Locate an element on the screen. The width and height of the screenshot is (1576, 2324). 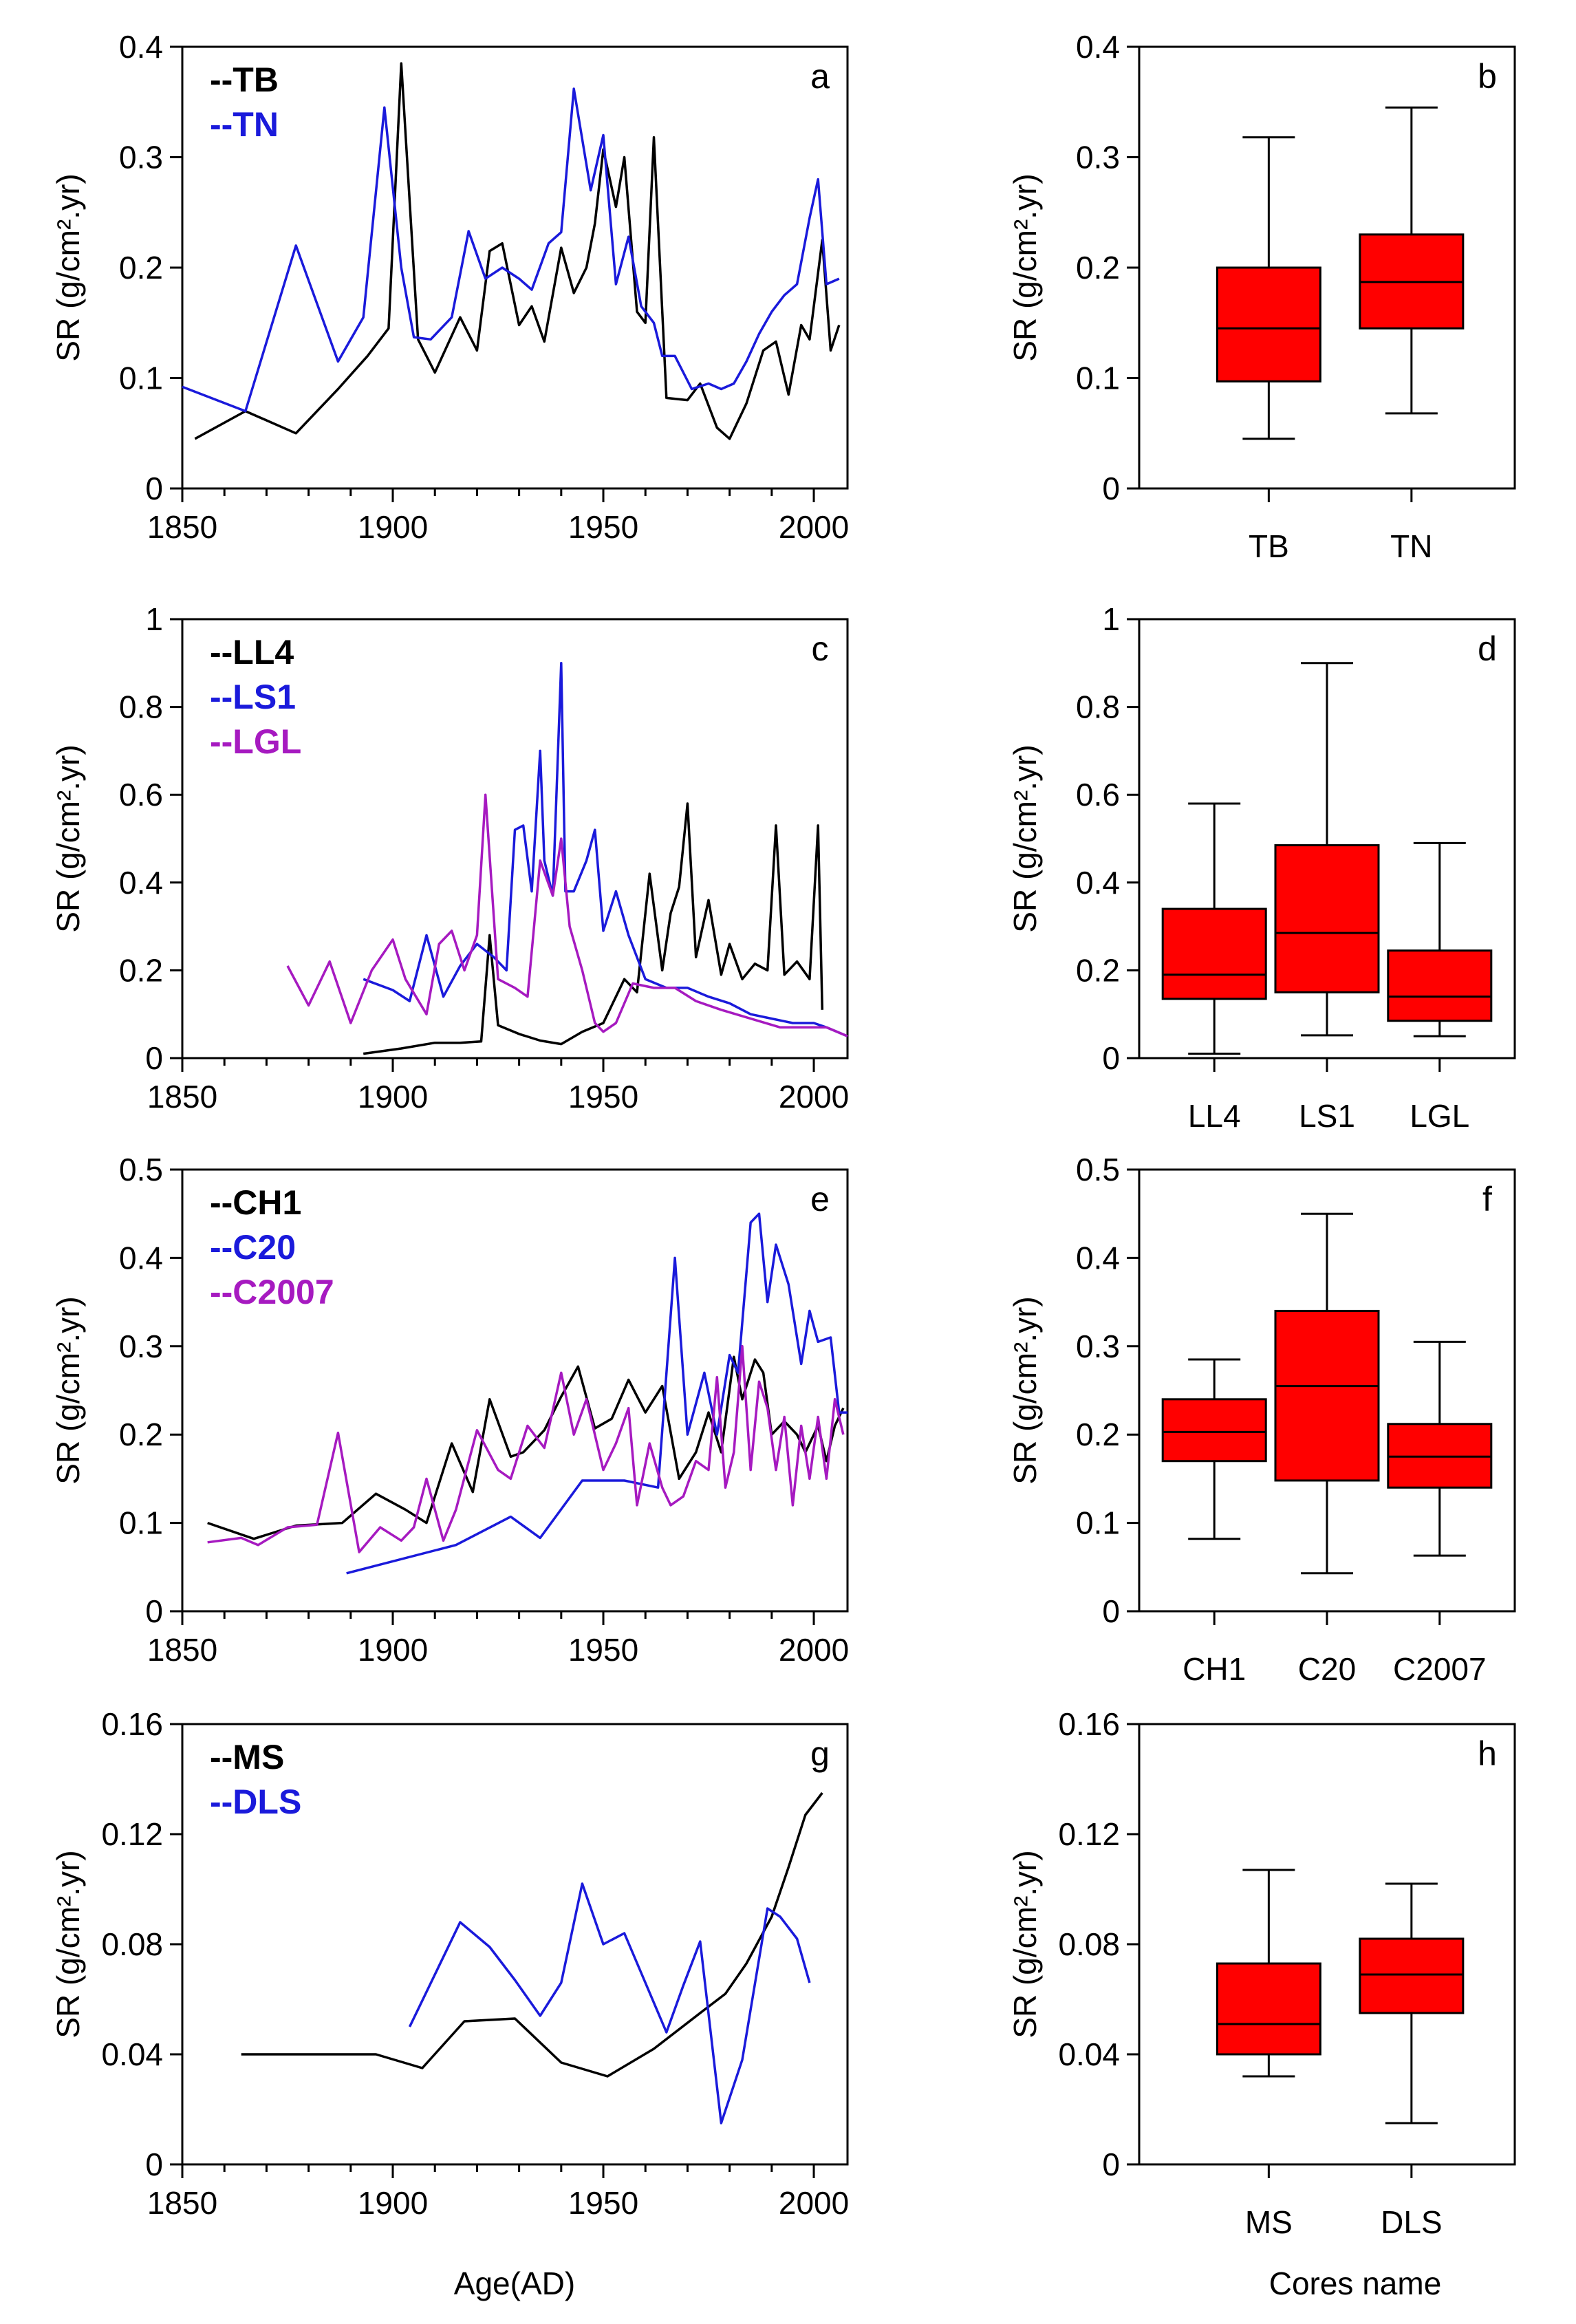
iqr-box-lgl is located at coordinates (1440, 985).